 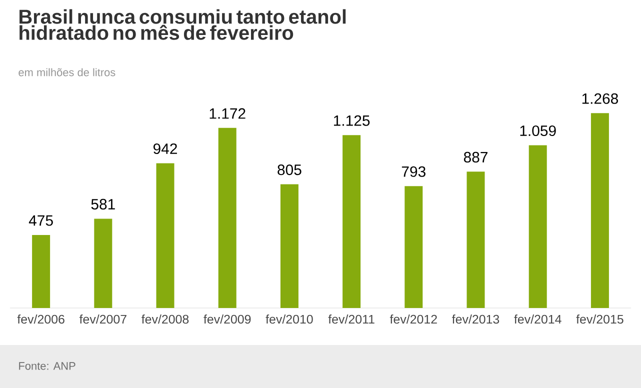 I want to click on chart-title: Brasil nunca consumiu tanto etanol hidratado no mês de fevereiro, so click(x=183, y=24).